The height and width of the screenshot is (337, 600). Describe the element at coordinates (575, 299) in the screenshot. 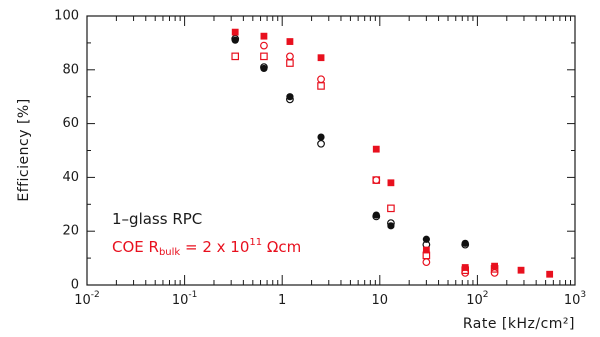

I see `x-tick-label: 10³` at that location.